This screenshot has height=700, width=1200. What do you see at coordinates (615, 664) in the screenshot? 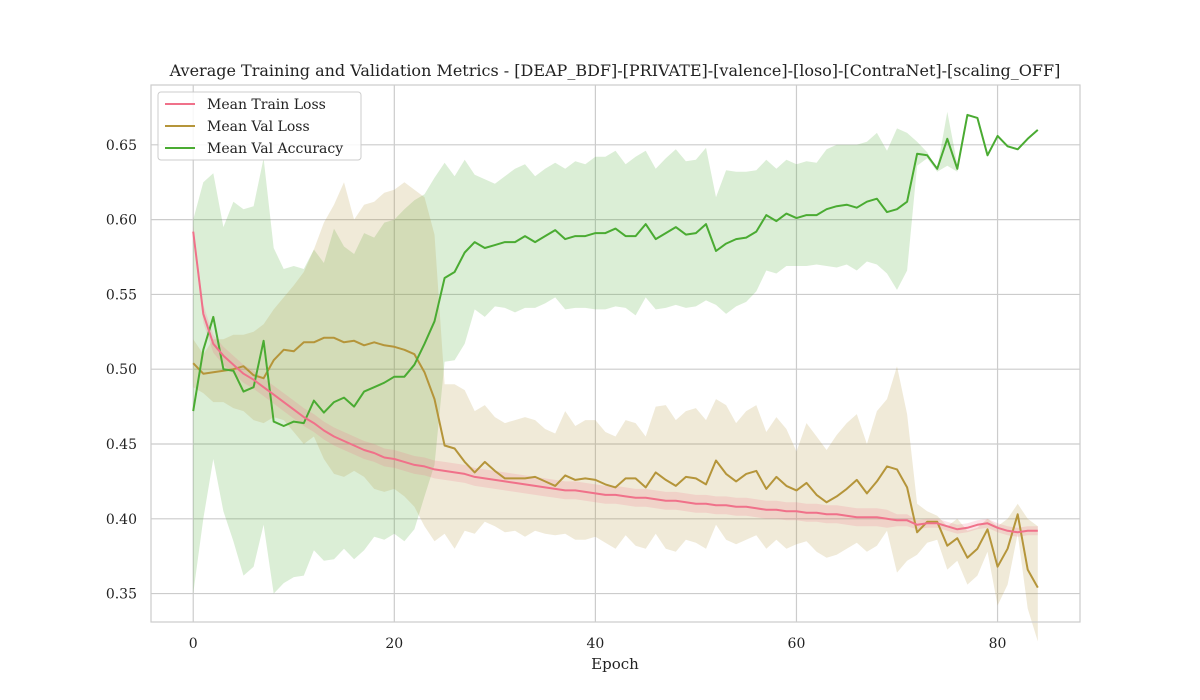
I see `x-axis-label: Epoch` at bounding box center [615, 664].